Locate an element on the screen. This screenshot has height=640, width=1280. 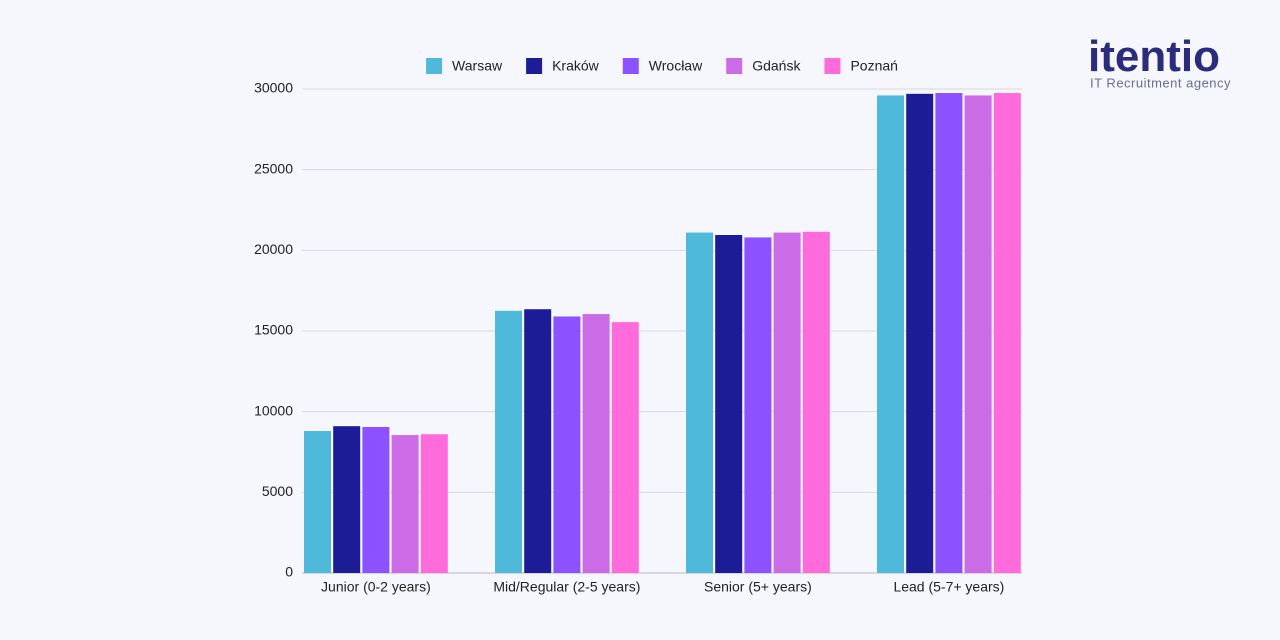
y-tick-label: 10000 is located at coordinates (273, 410).